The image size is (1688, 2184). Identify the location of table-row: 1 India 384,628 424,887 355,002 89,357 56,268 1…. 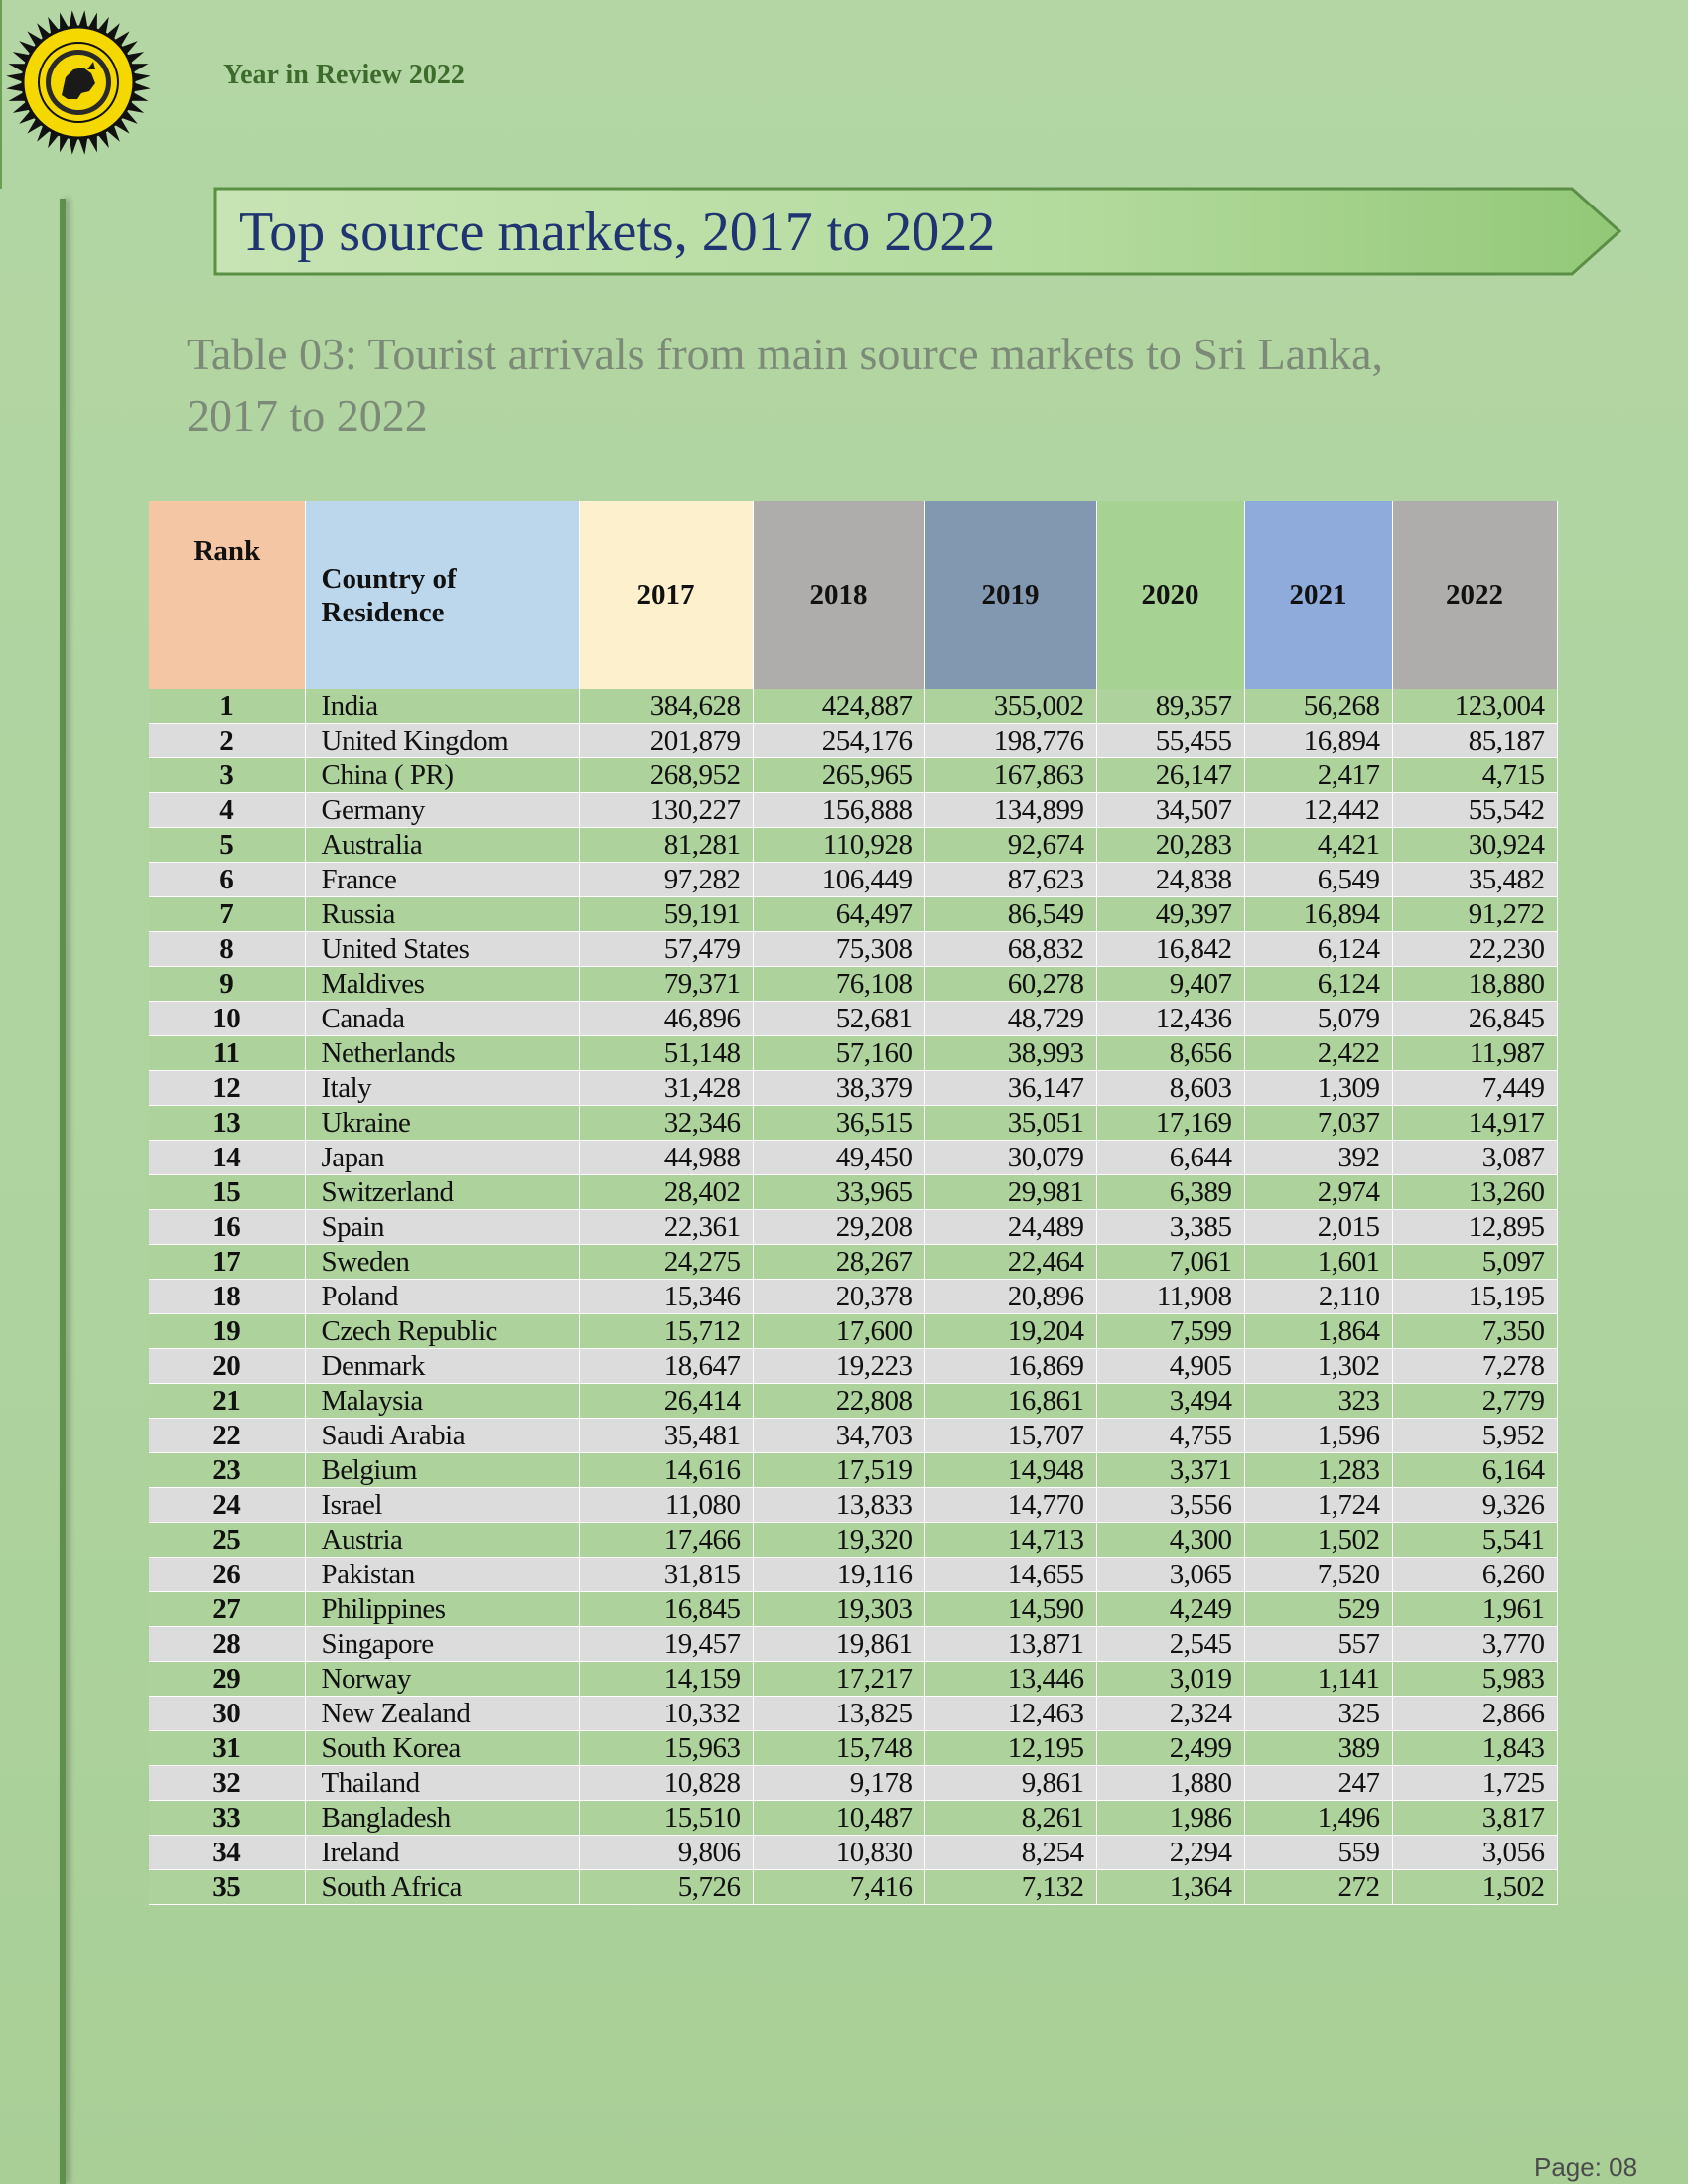
(853, 706).